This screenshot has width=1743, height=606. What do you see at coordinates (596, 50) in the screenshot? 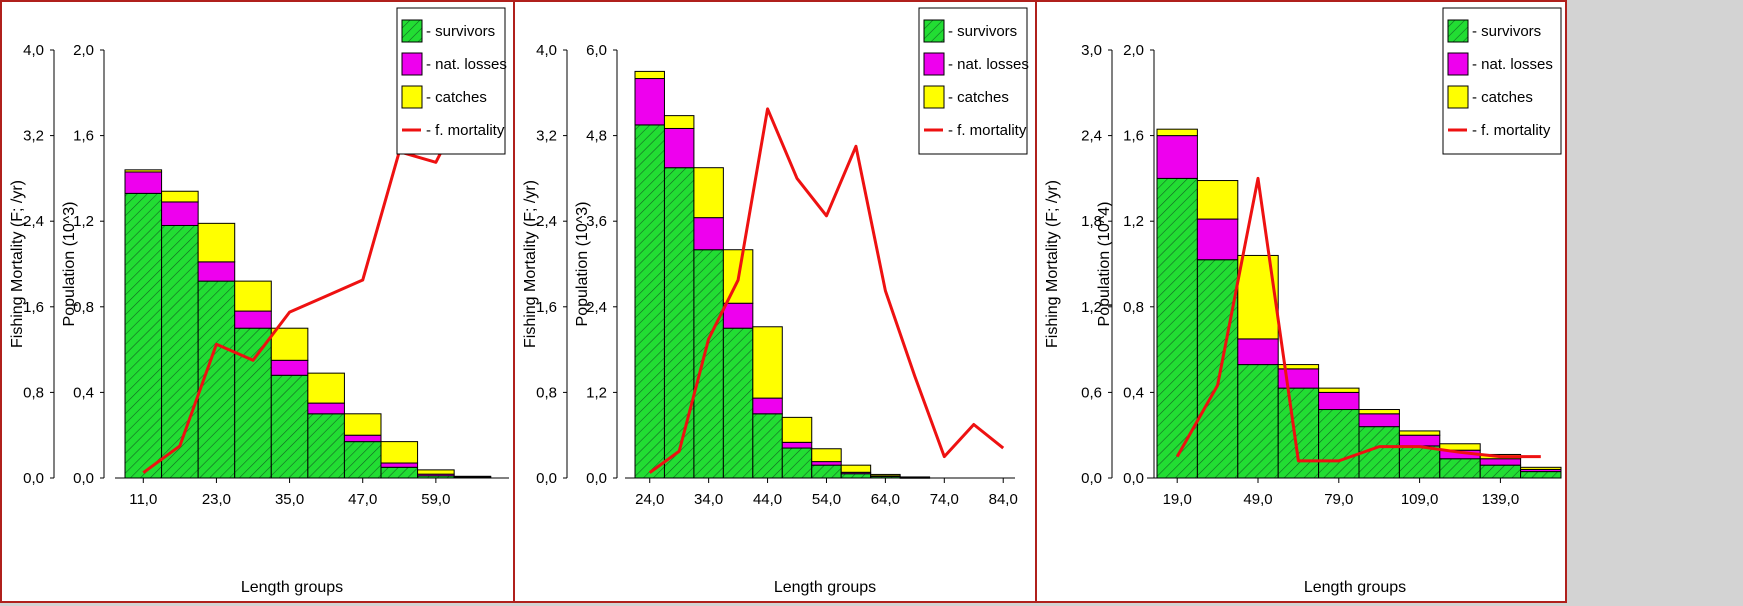
I see `p2-right-tick-label: 6,0` at bounding box center [596, 50].